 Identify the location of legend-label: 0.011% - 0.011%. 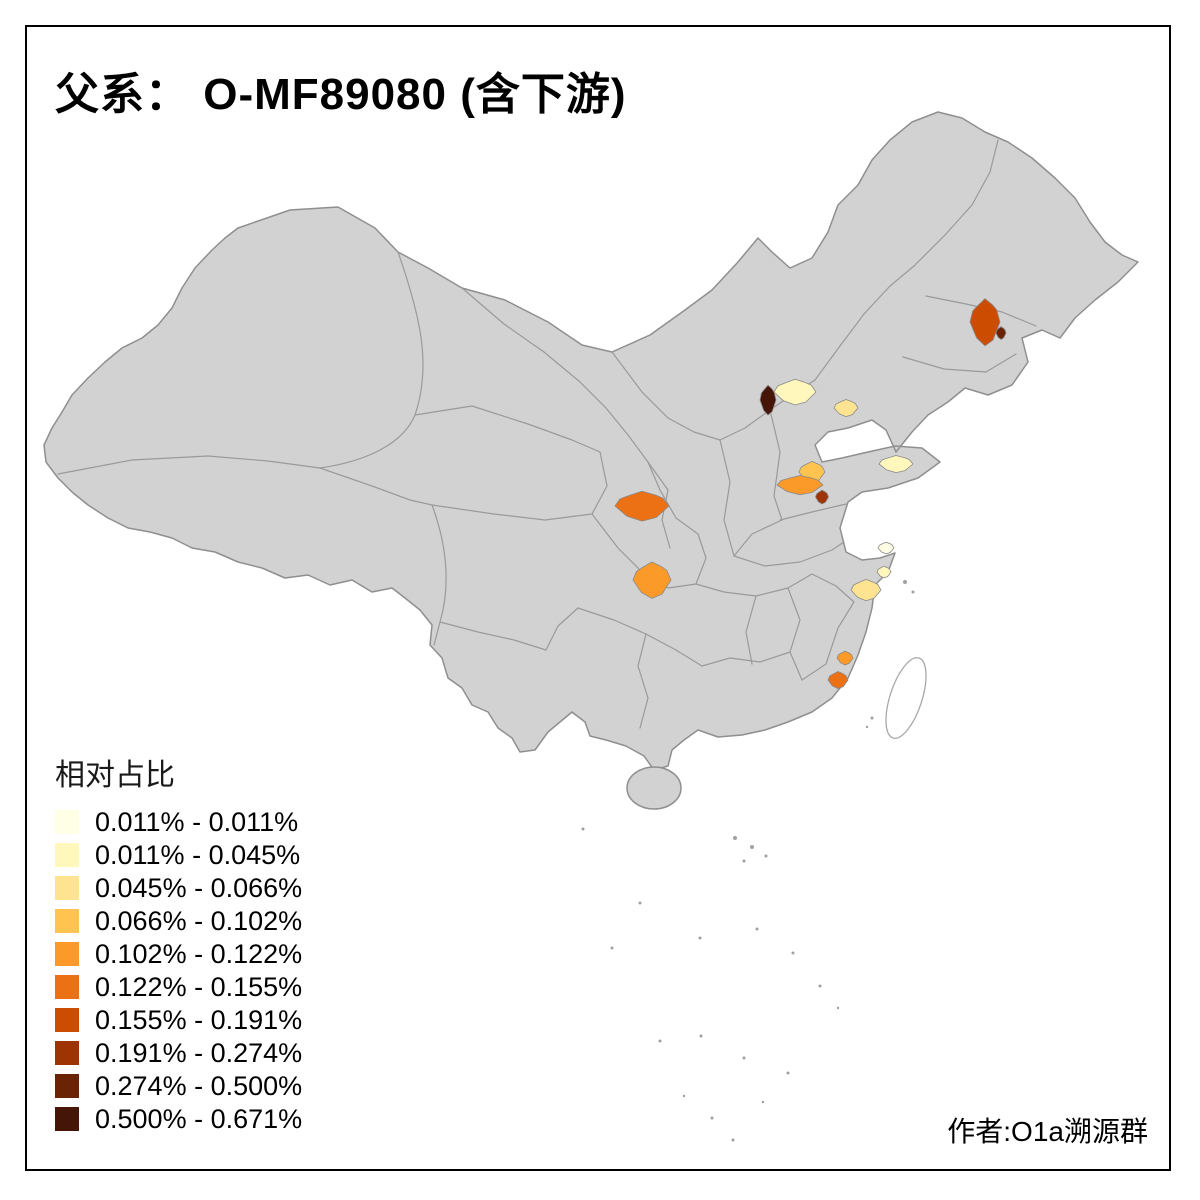
(197, 822).